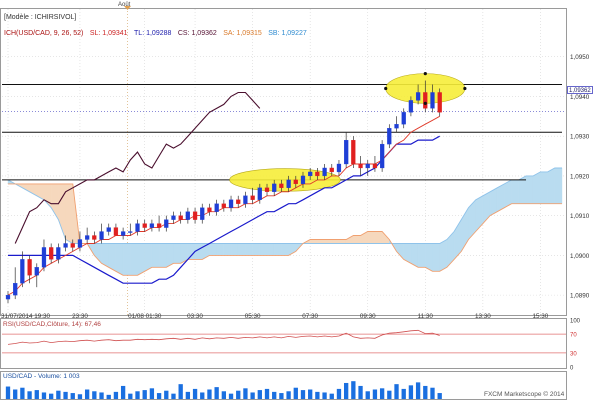 This screenshot has height=400, width=594. Describe the element at coordinates (541, 316) in the screenshot. I see `x-axis-tick-label: 15:30` at that location.